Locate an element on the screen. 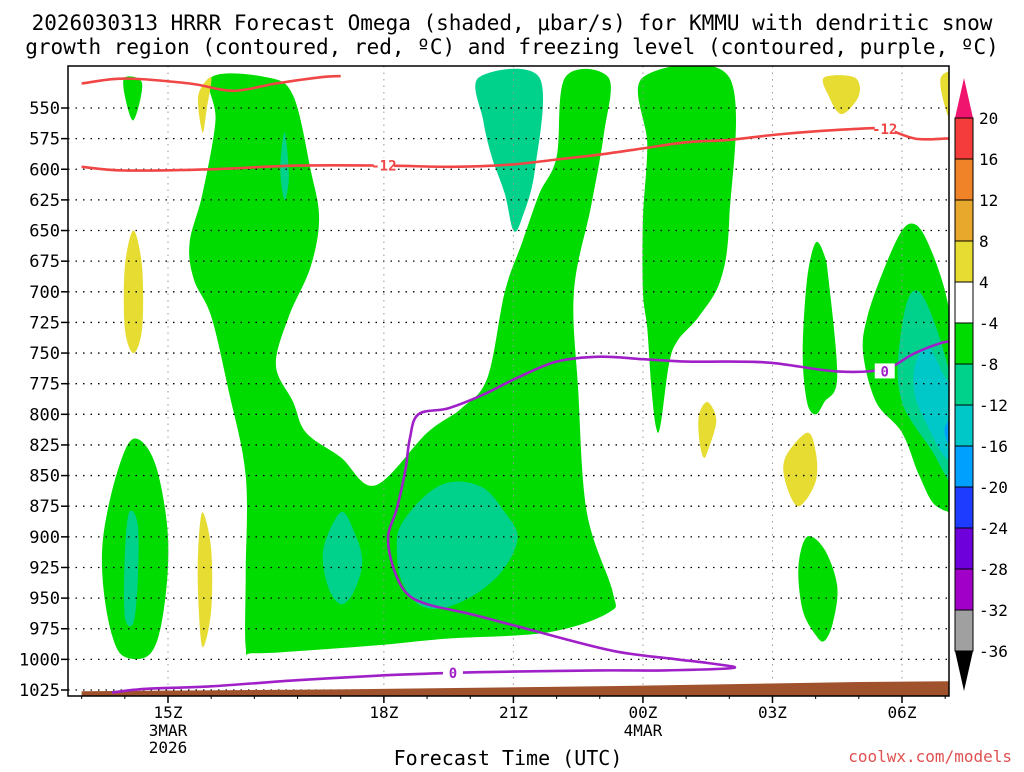 This screenshot has height=772, width=1024. terrain-surface is located at coordinates (515, 688).